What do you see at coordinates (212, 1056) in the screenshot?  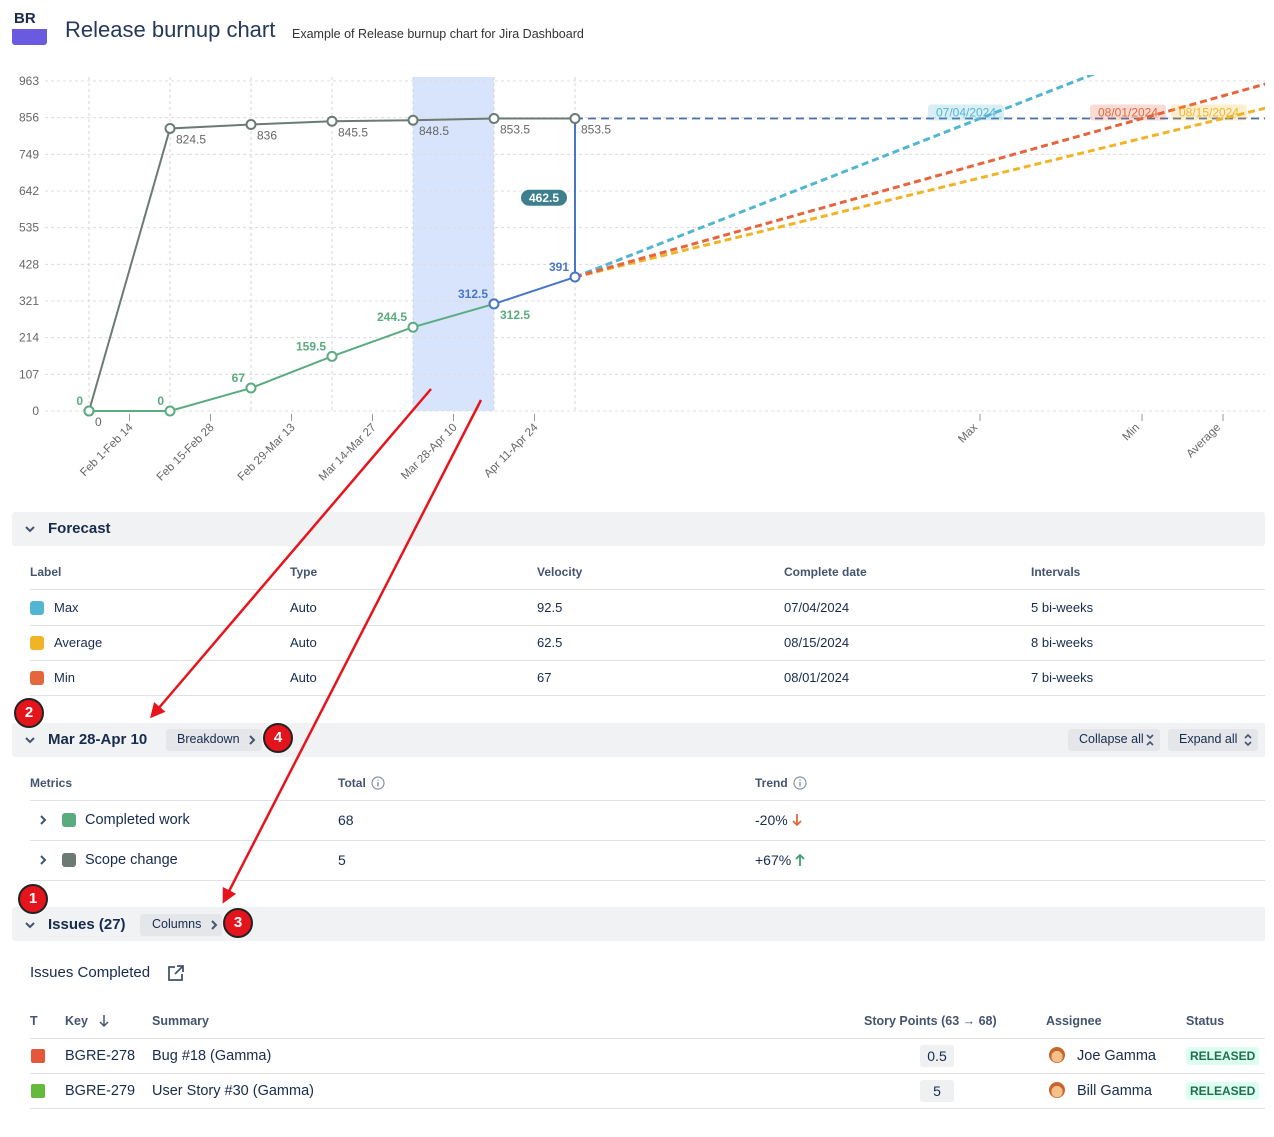 I see `text: Bug #18 (Gamma)` at bounding box center [212, 1056].